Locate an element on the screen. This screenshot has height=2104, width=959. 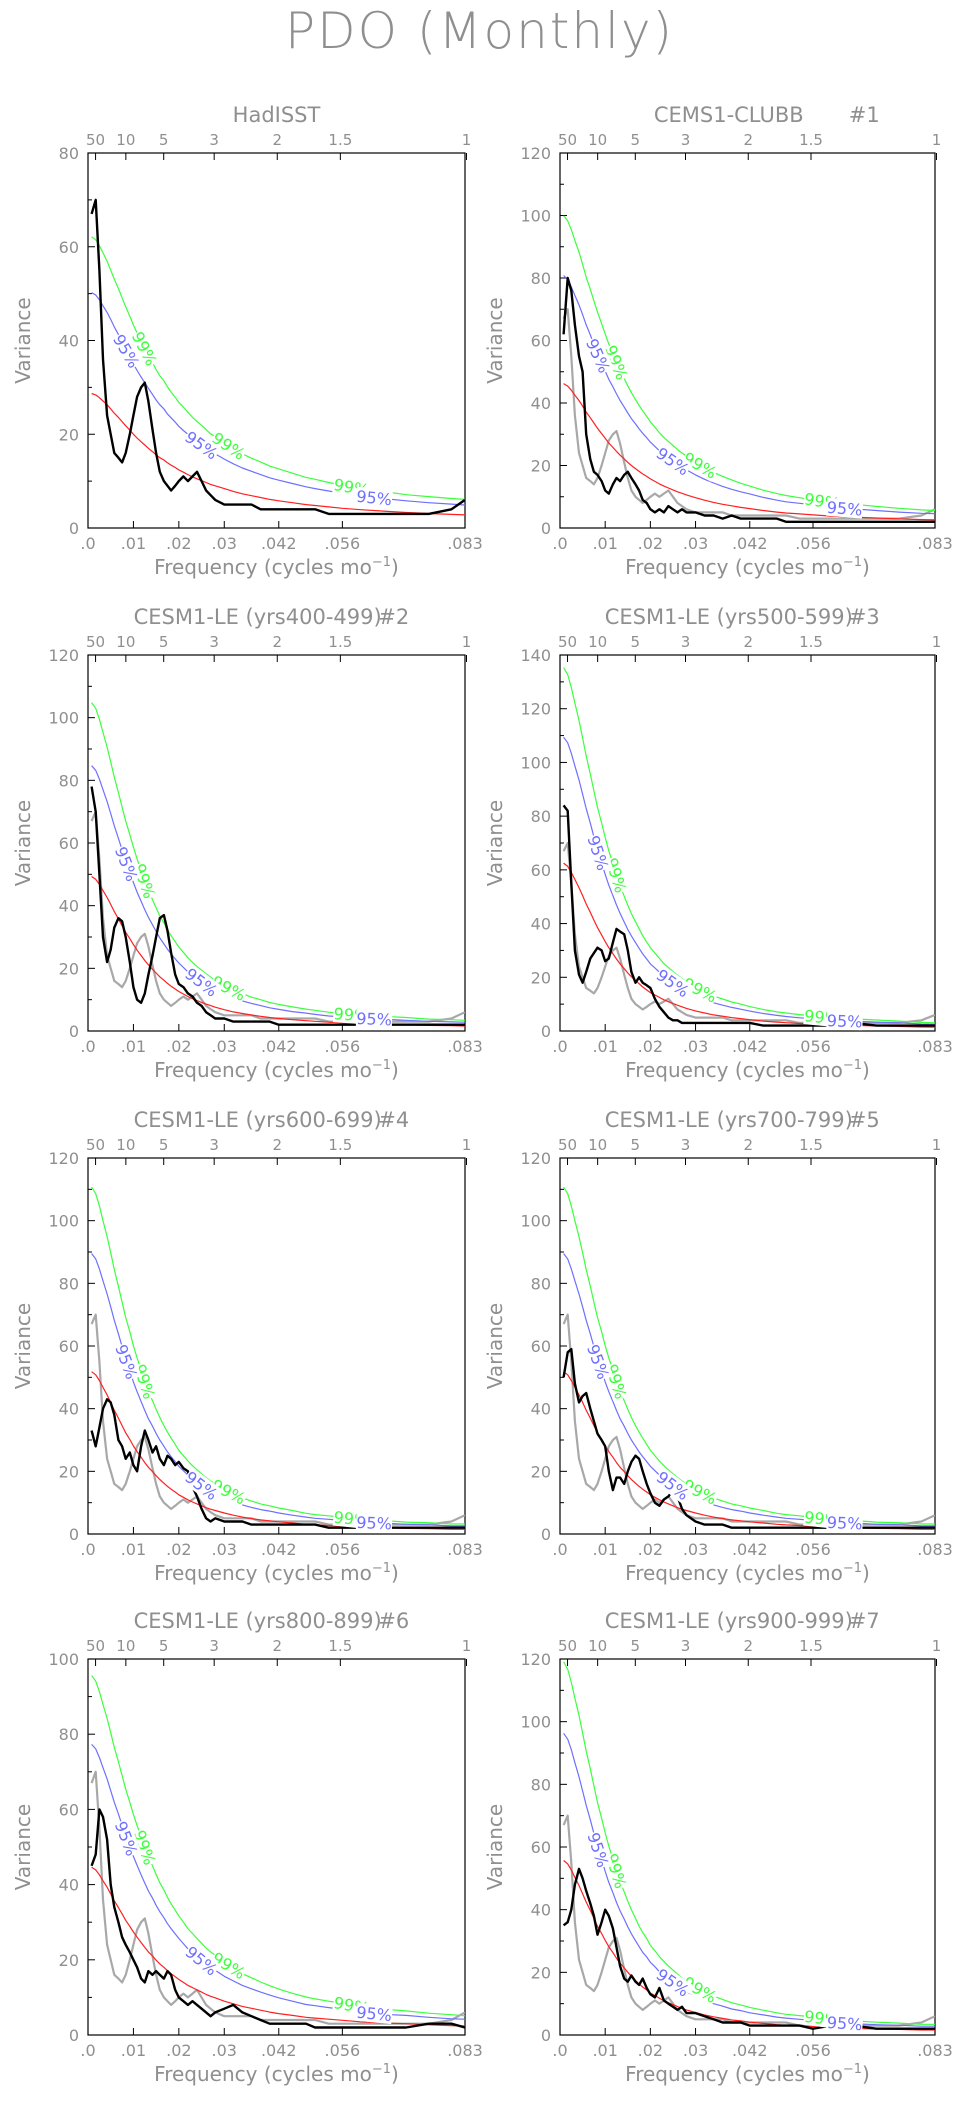
series-red-noise-line is located at coordinates (278, 454).